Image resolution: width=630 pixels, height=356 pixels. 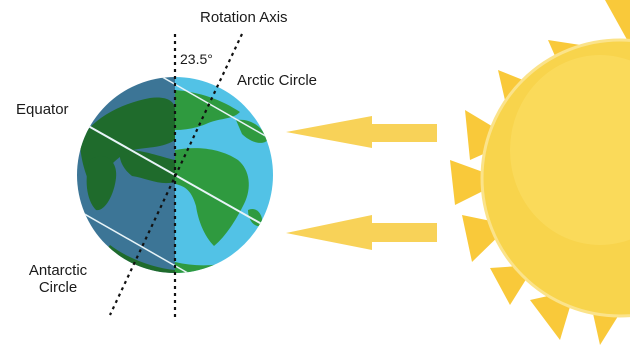 I want to click on antarctic-label-line2: Circle, so click(x=58, y=287).